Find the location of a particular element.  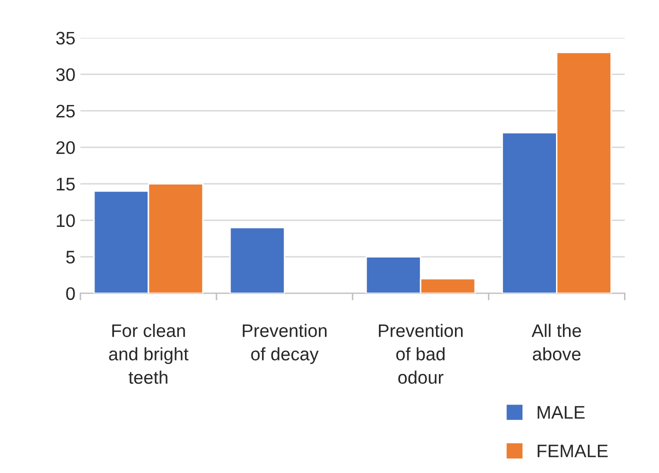

y-tick-label: 10 is located at coordinates (65, 221).